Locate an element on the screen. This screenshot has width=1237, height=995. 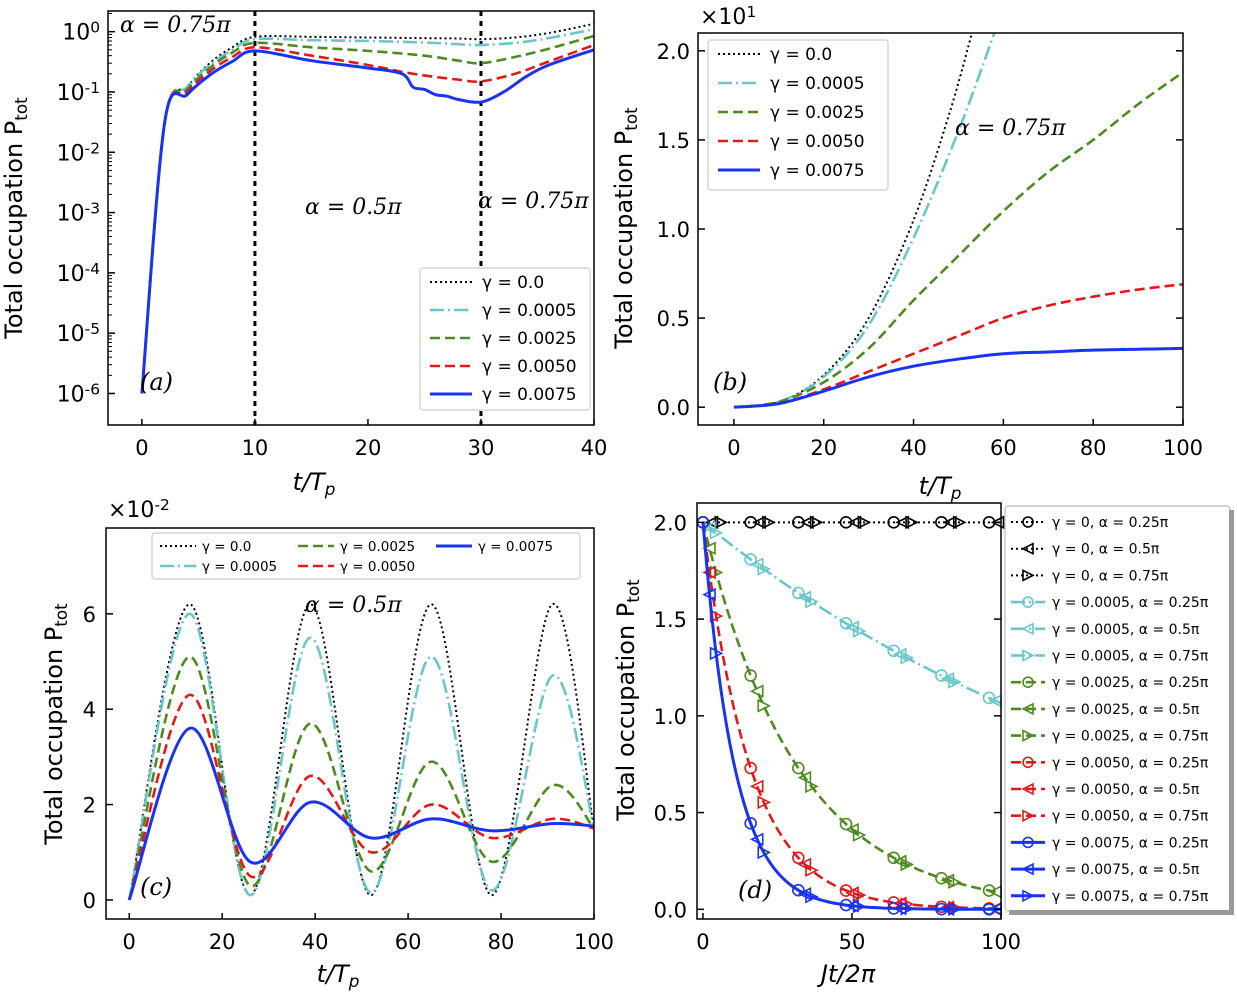
legend-label: γ = 0.0025 is located at coordinates (817, 113).